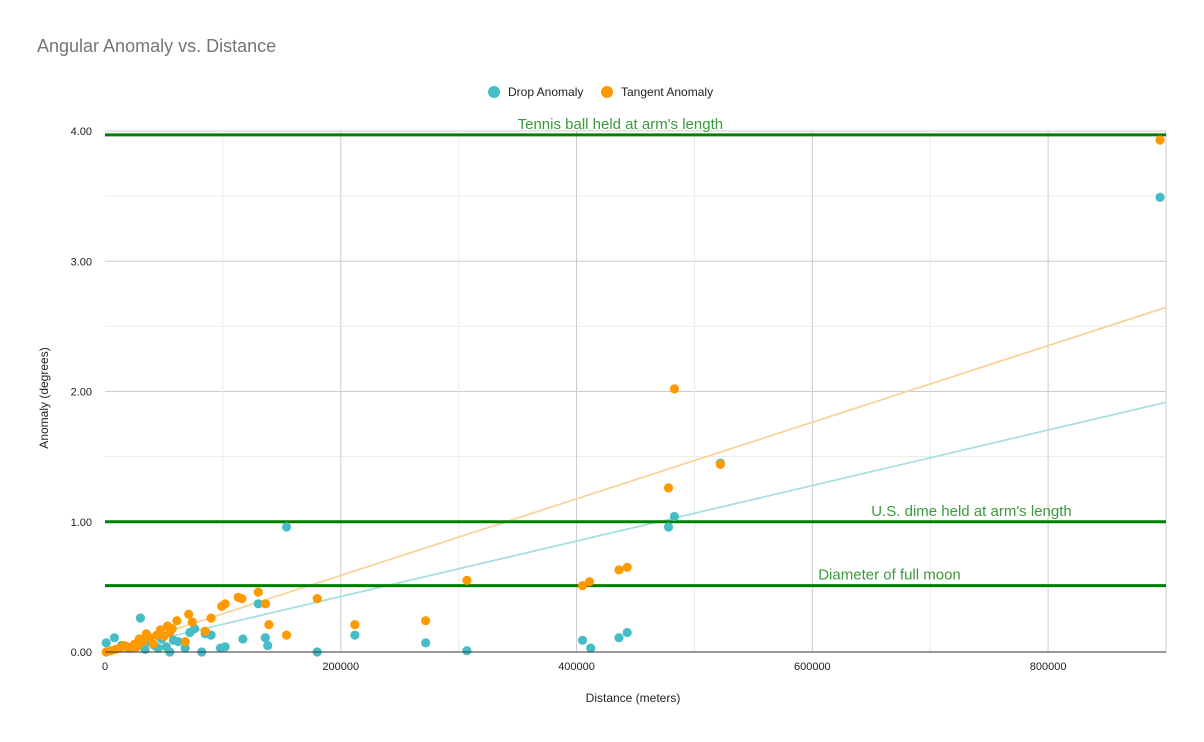 The height and width of the screenshot is (742, 1204). Describe the element at coordinates (1048, 667) in the screenshot. I see `x-tick-label: 800000` at that location.